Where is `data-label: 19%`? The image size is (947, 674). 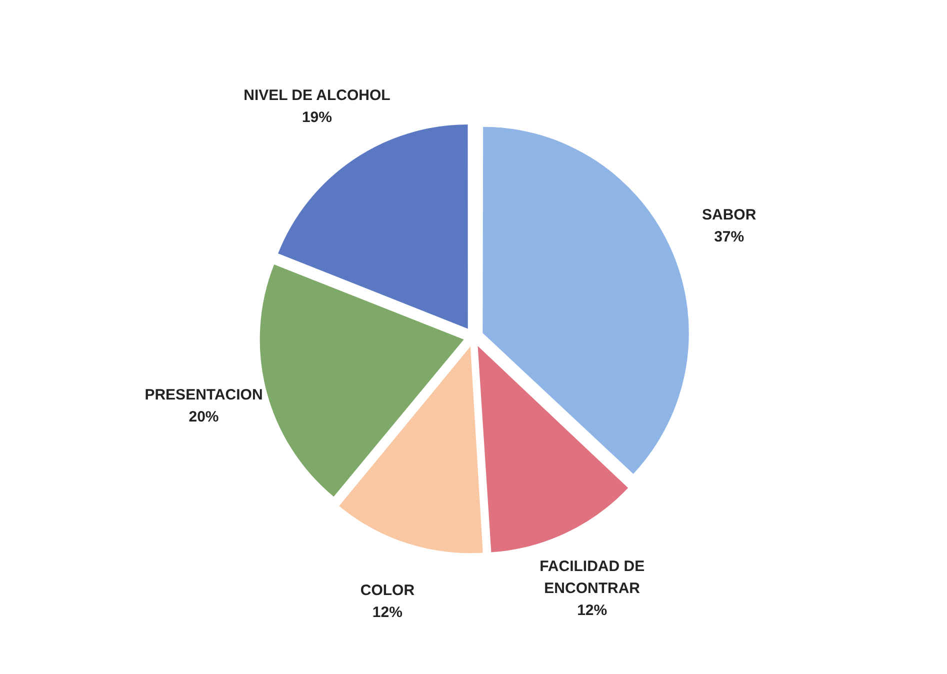 data-label: 19% is located at coordinates (317, 117).